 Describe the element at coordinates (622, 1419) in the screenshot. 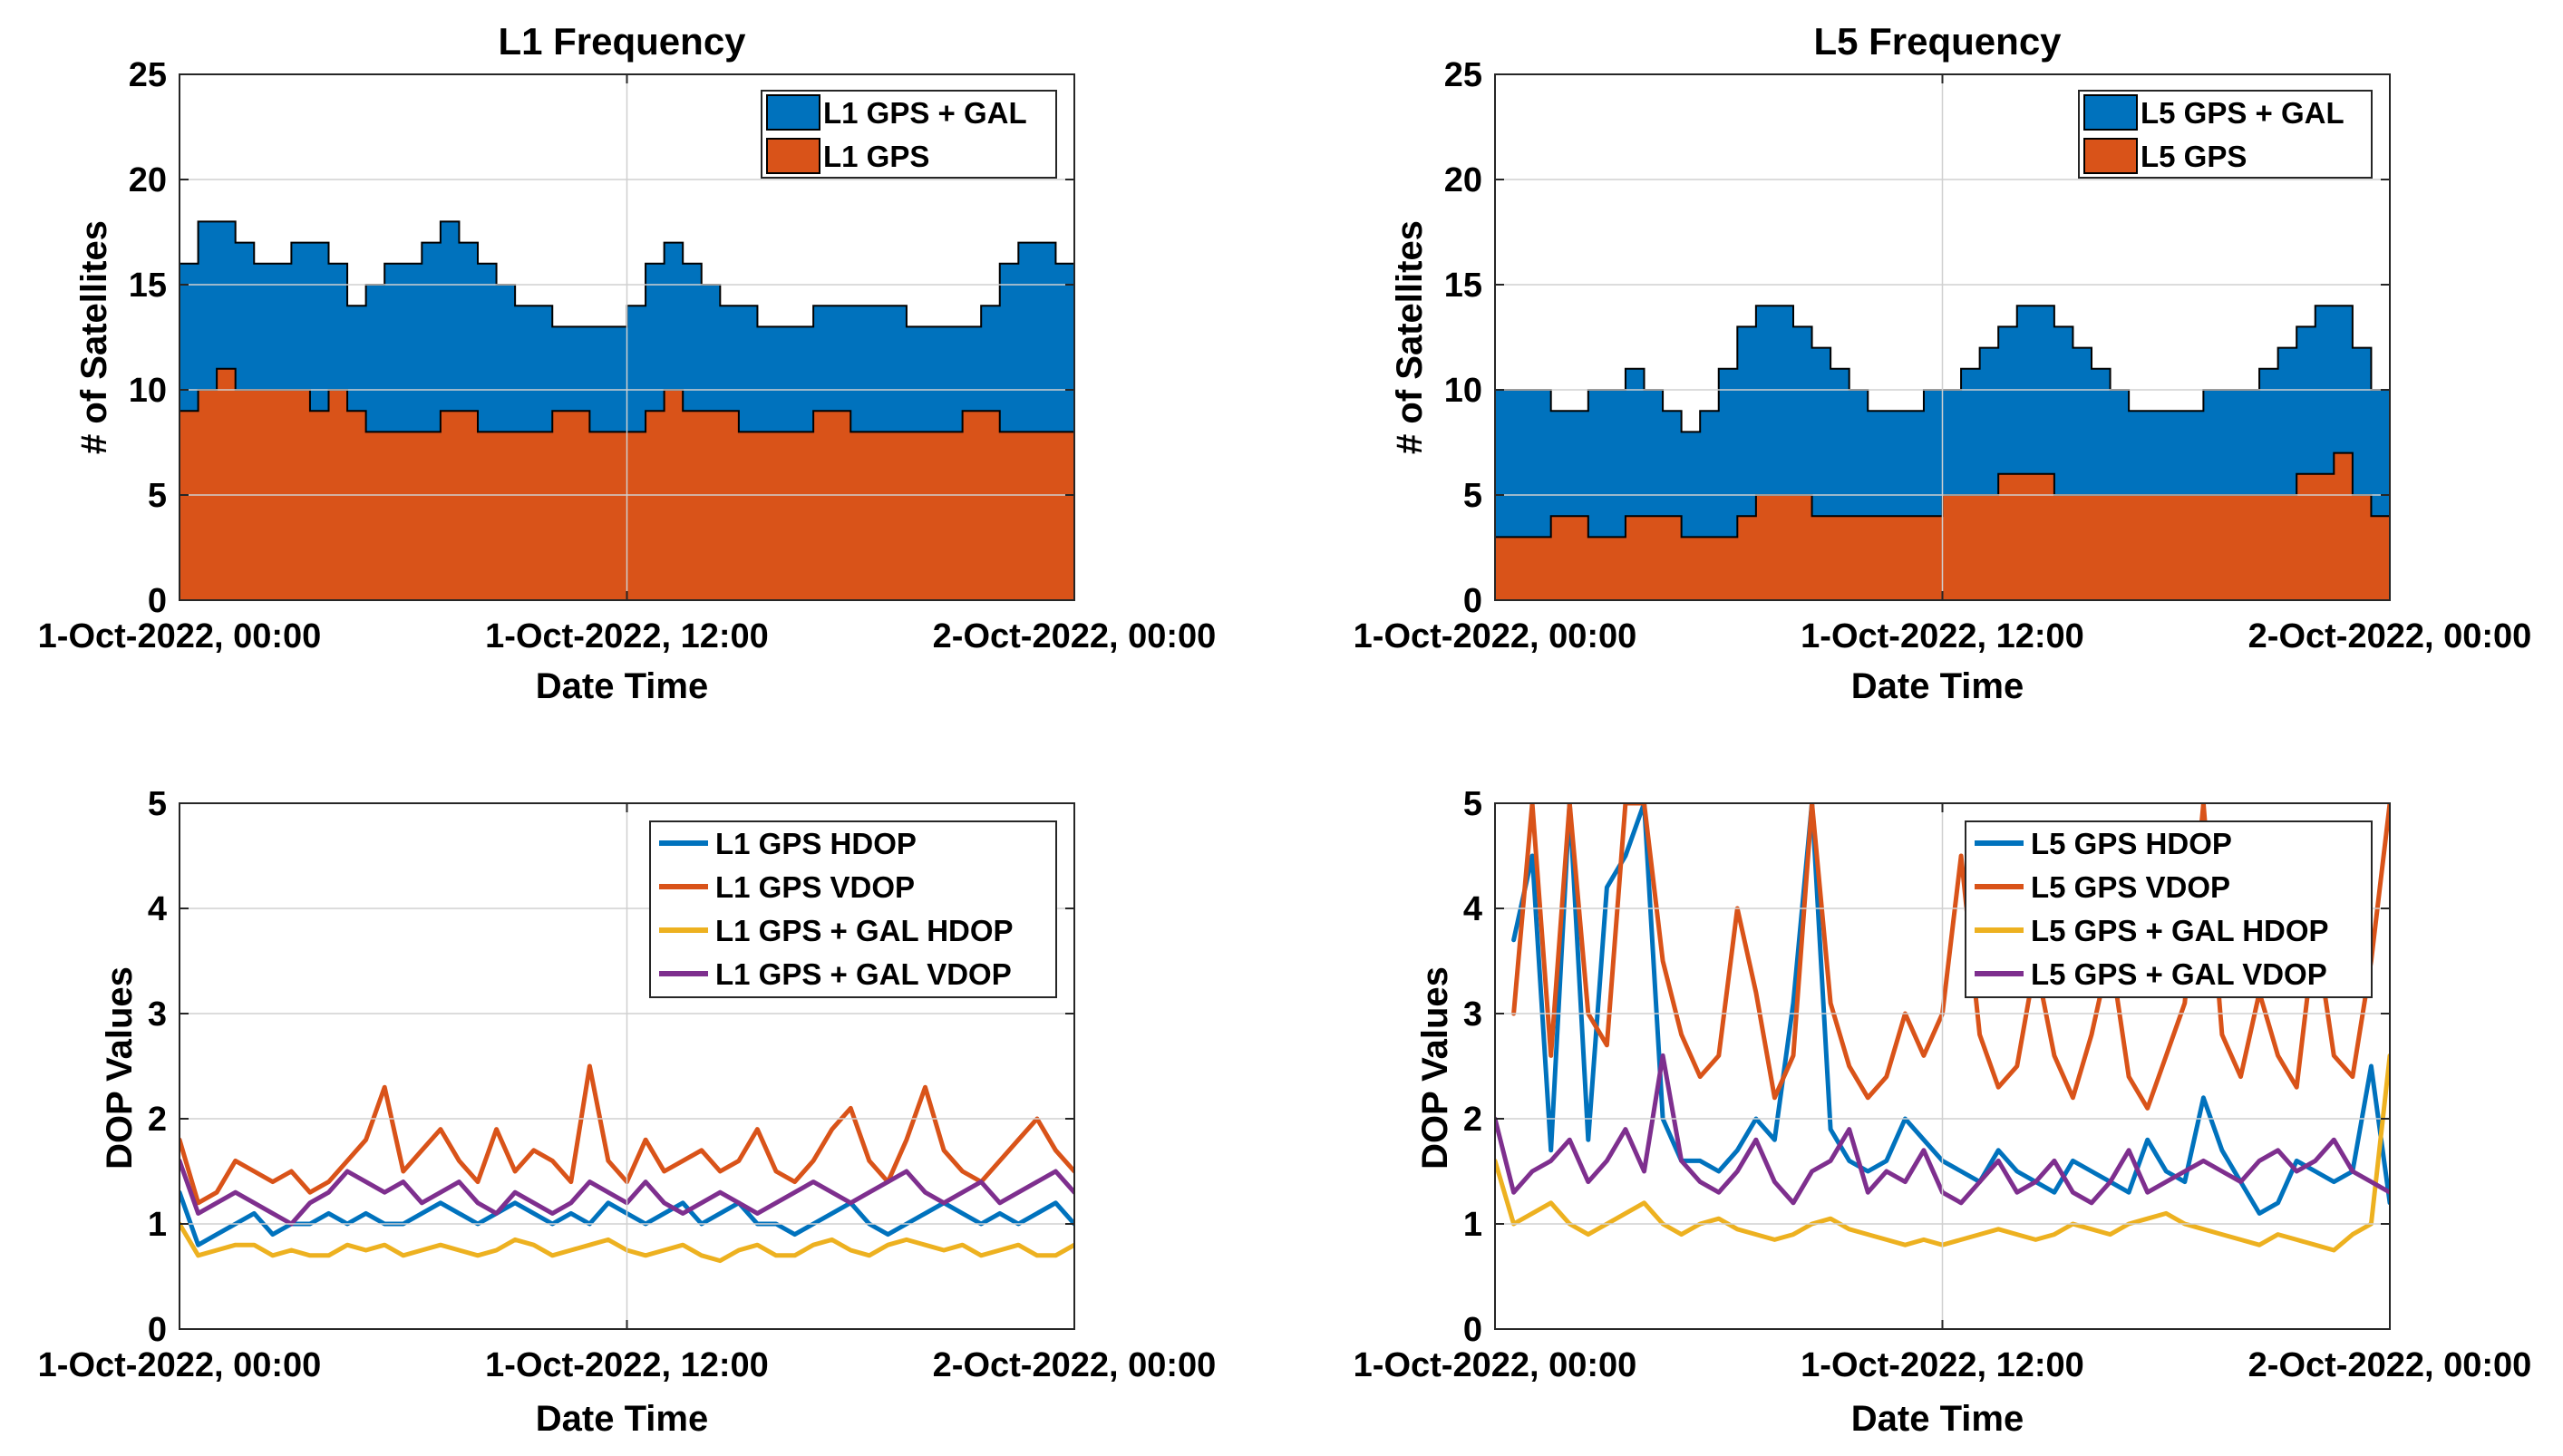

I see `xlabel-l1-dop: Date Time` at that location.